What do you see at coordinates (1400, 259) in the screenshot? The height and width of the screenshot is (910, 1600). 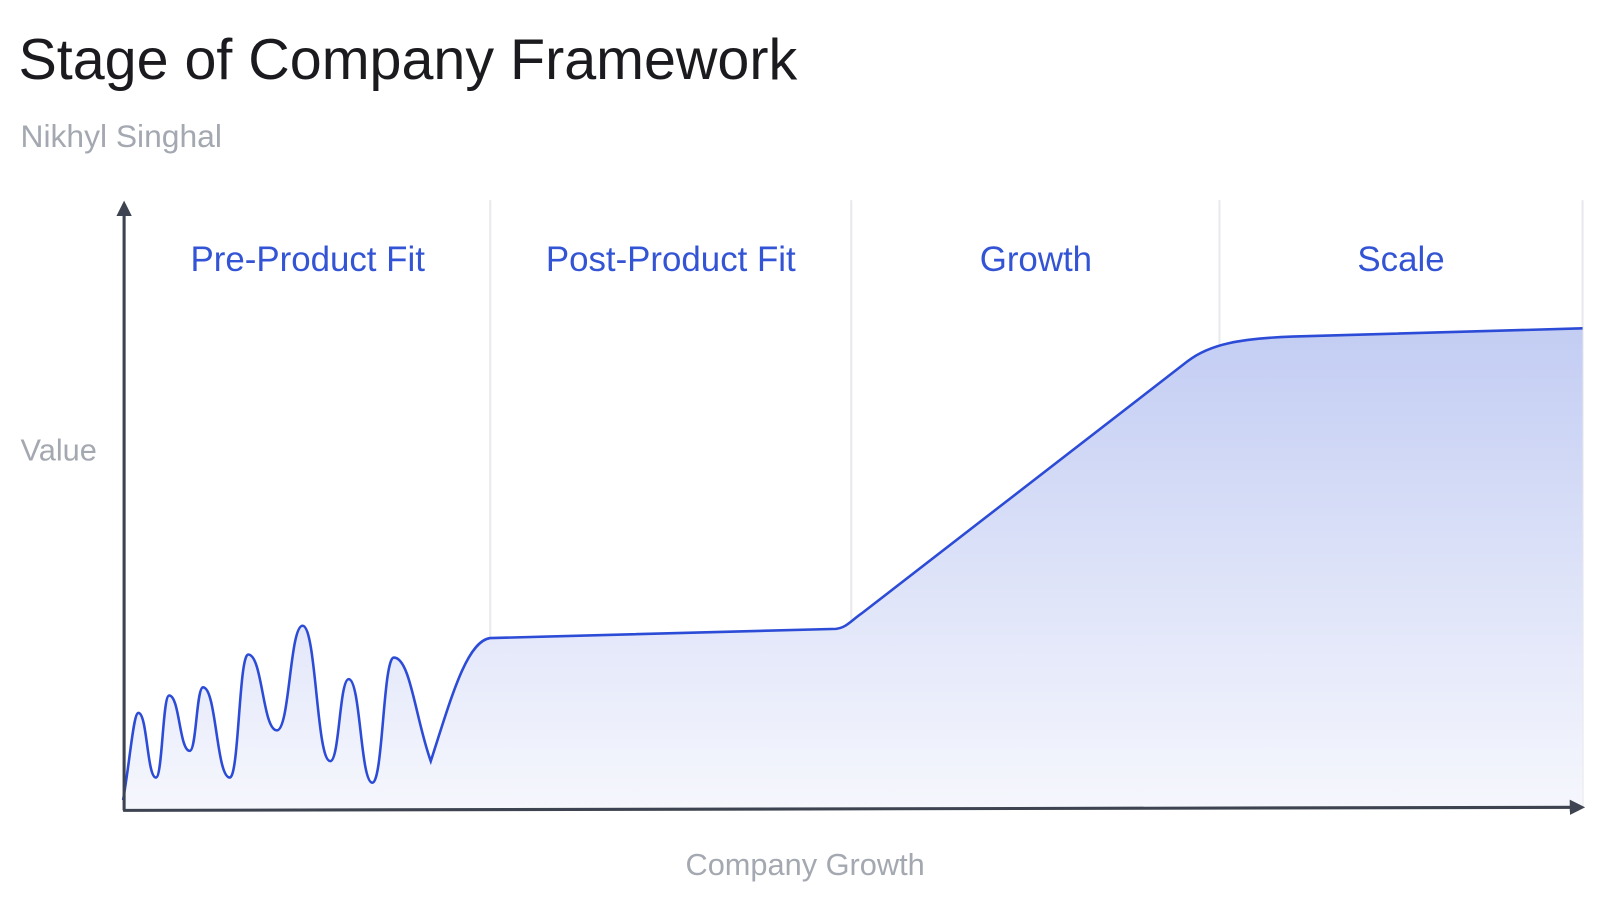 I see `stage-label: Scale` at bounding box center [1400, 259].